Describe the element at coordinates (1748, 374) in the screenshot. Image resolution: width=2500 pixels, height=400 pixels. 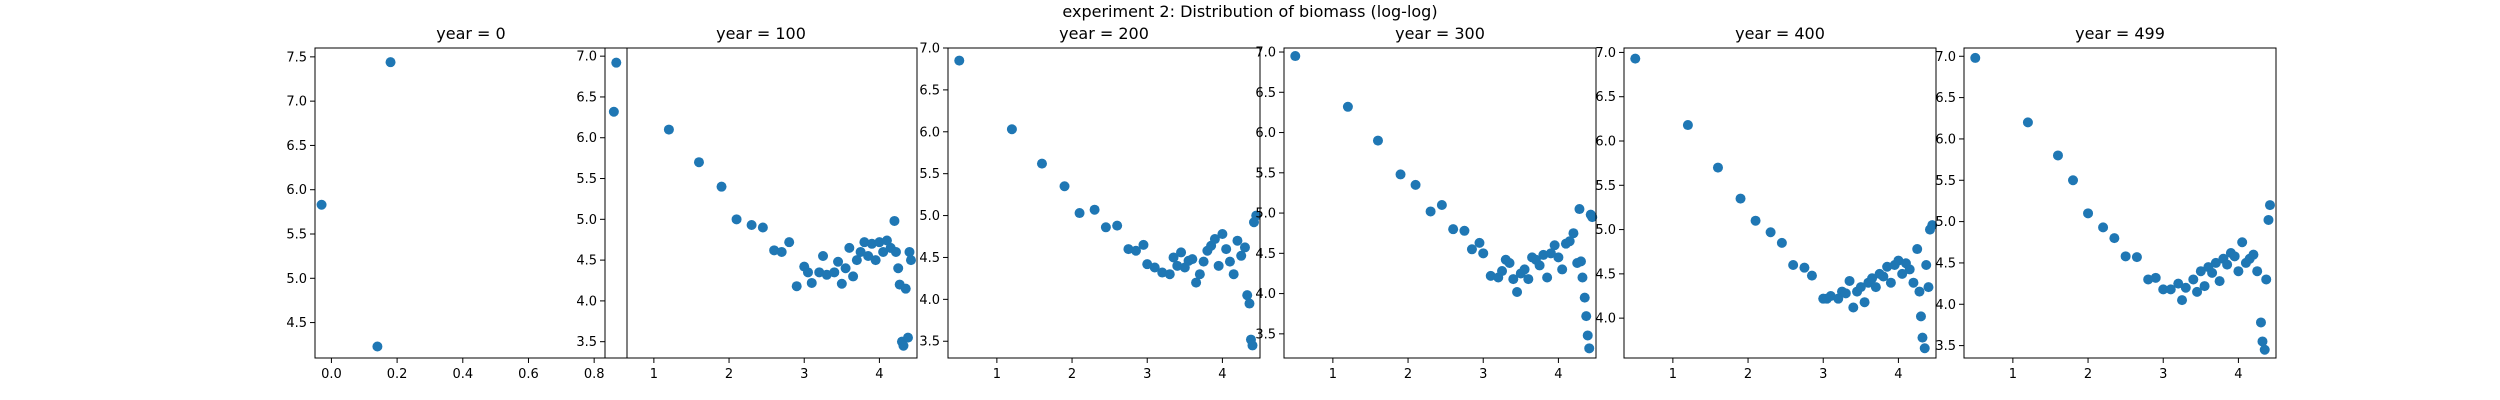
I see `x-tick-label: 2` at that location.